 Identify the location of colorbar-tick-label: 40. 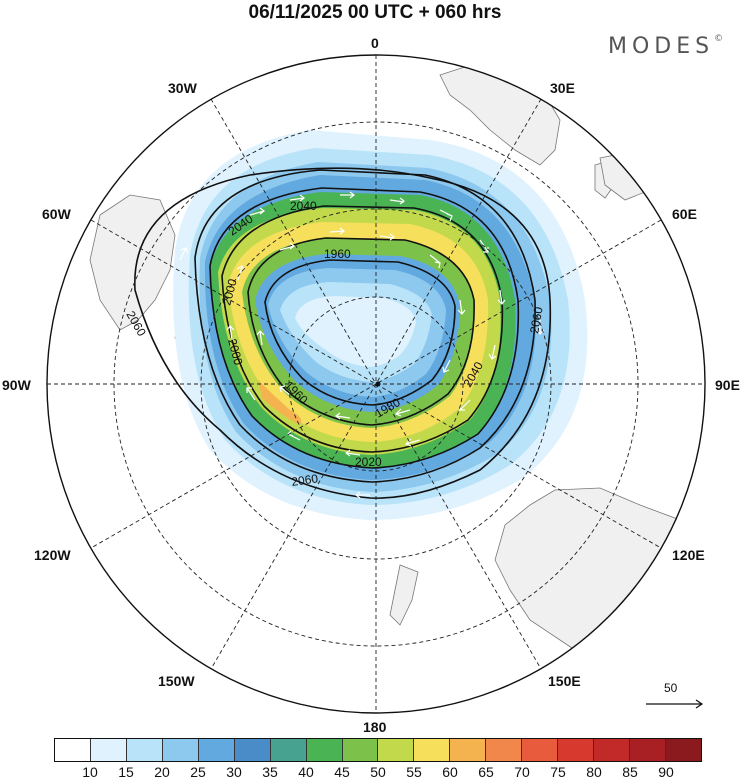
(306, 772).